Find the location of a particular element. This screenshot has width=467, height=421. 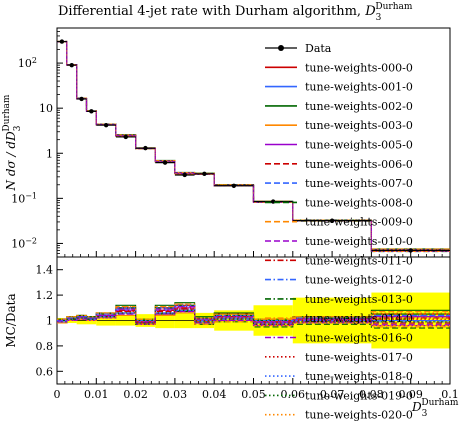

legend-label-7: tune-weights-007-0 is located at coordinates (359, 183).